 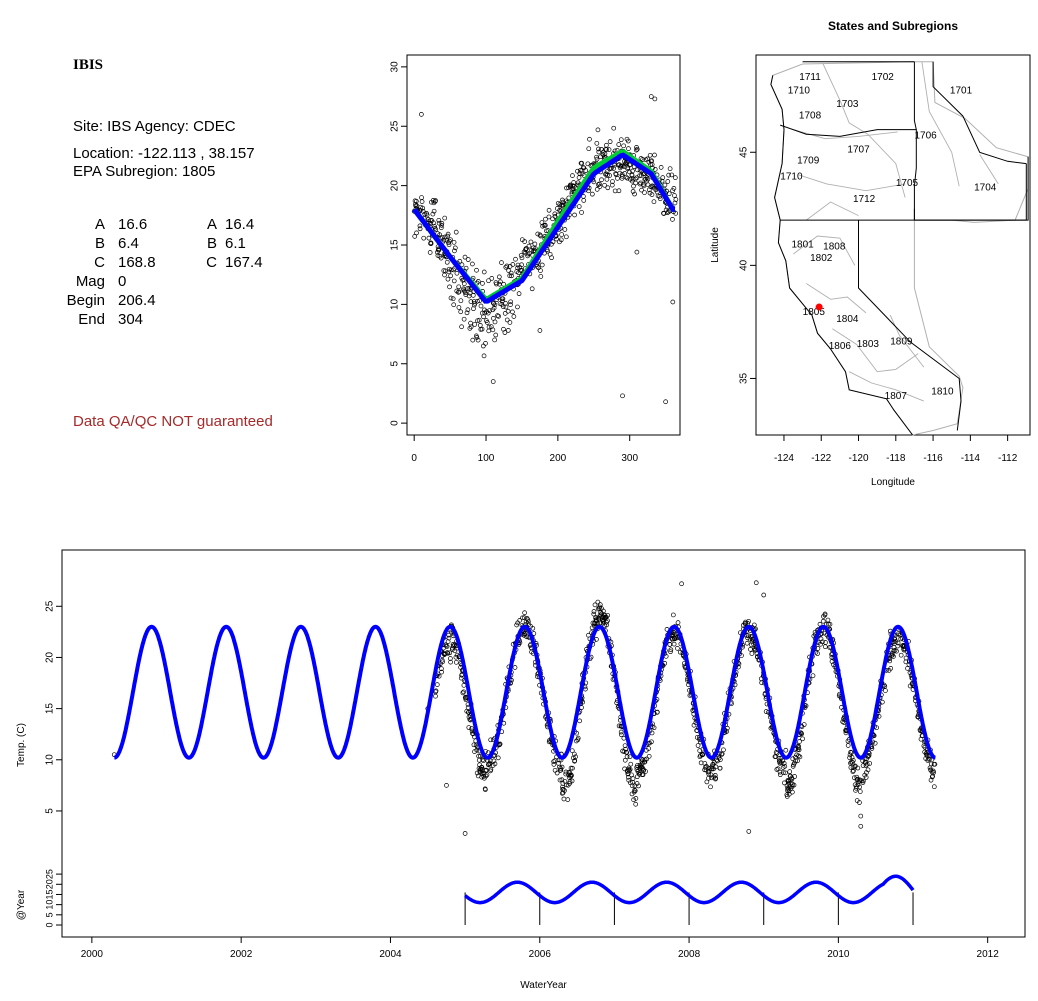 I want to click on param-value: 304, so click(x=131, y=319).